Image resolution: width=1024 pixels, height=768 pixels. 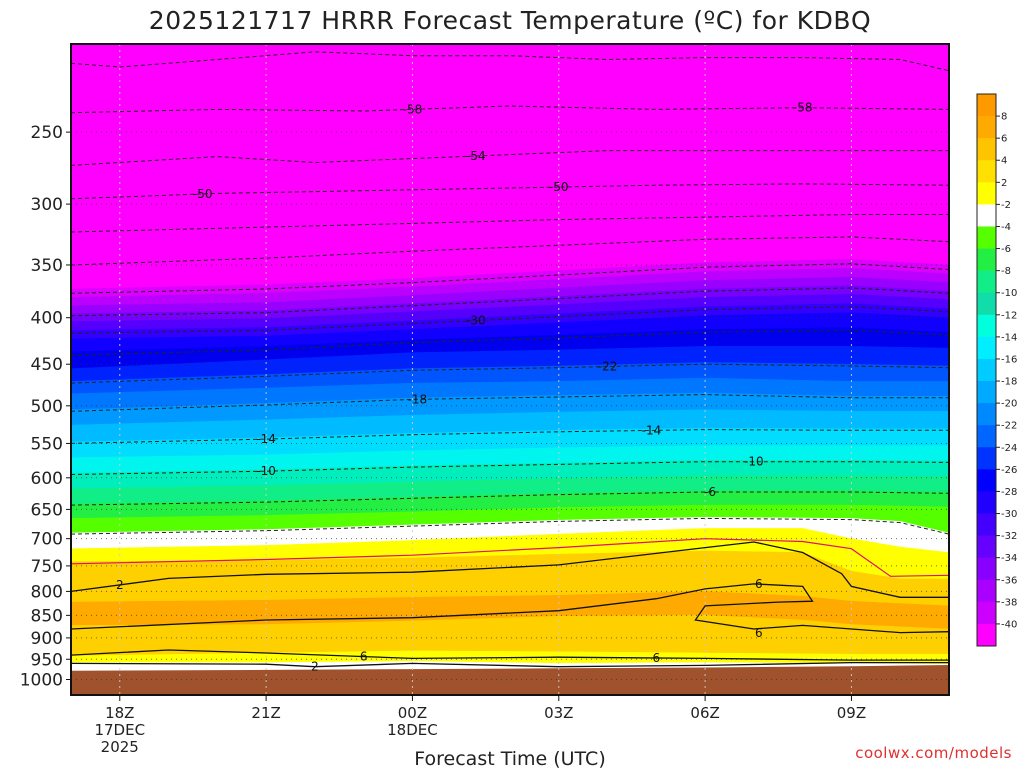 I want to click on colorbar-label: -8, so click(x=1006, y=271).